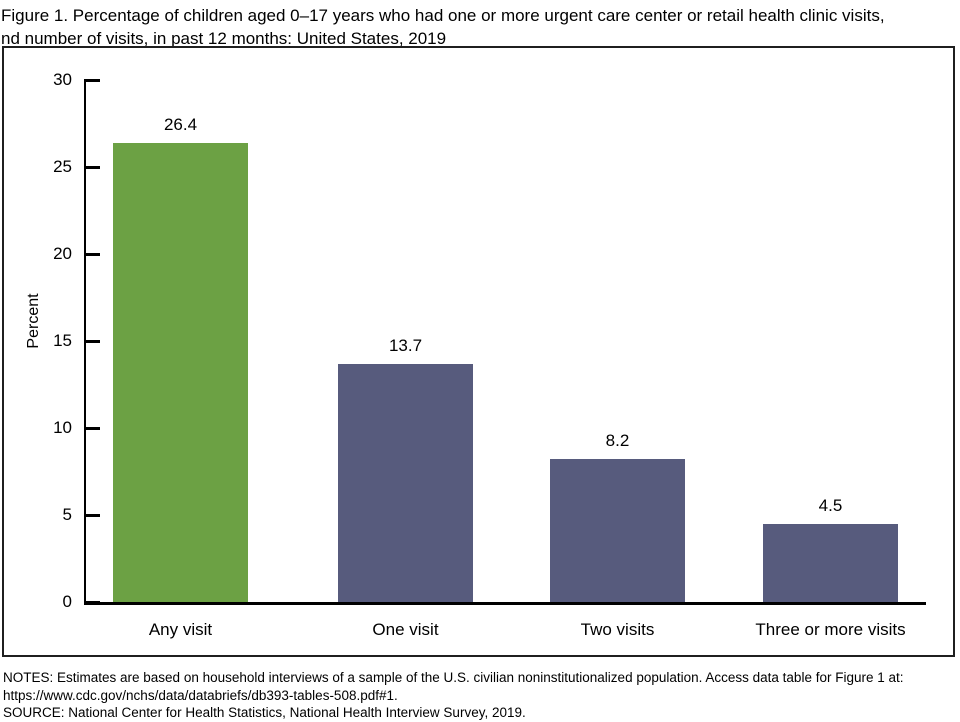 This screenshot has width=960, height=722. Describe the element at coordinates (180, 372) in the screenshot. I see `bar-any-visit` at that location.